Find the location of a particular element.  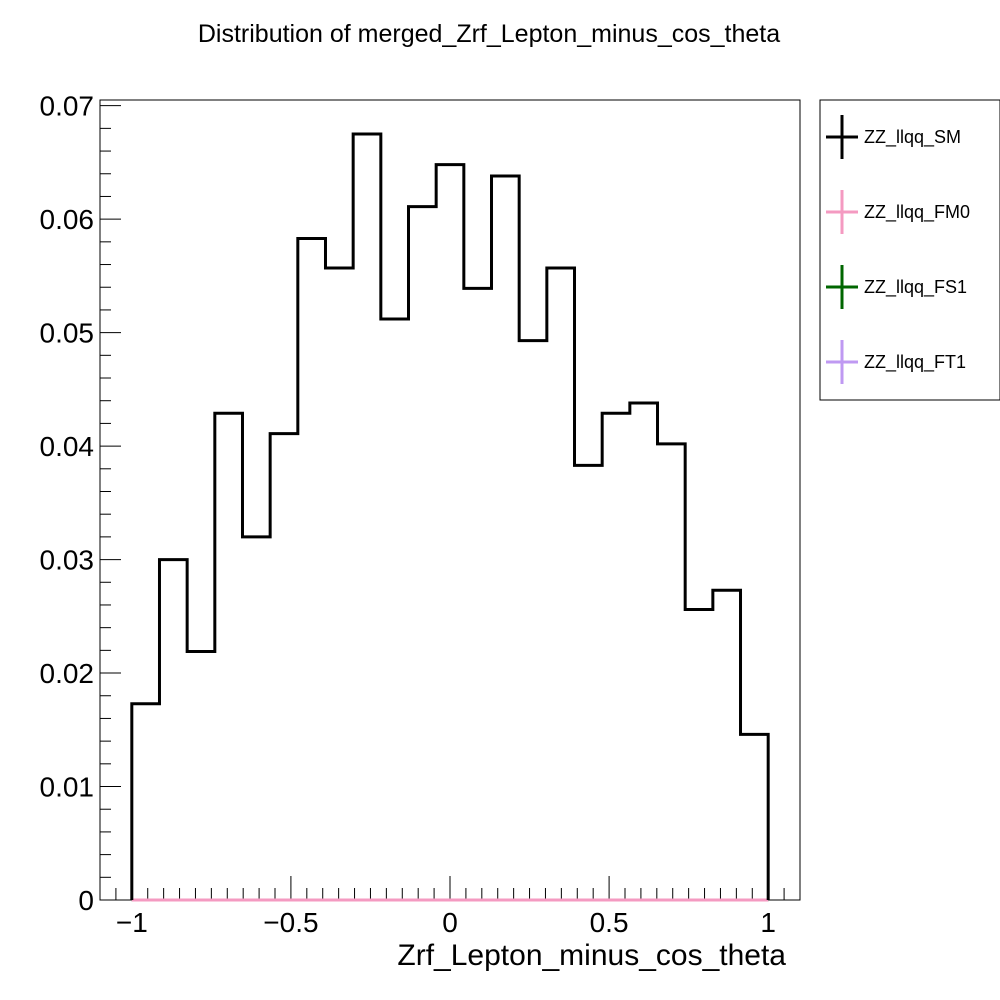

y-axis: 0 0.01 0.02 0.03 0.04 0.05 0.06 0.07 is located at coordinates (80, 503).